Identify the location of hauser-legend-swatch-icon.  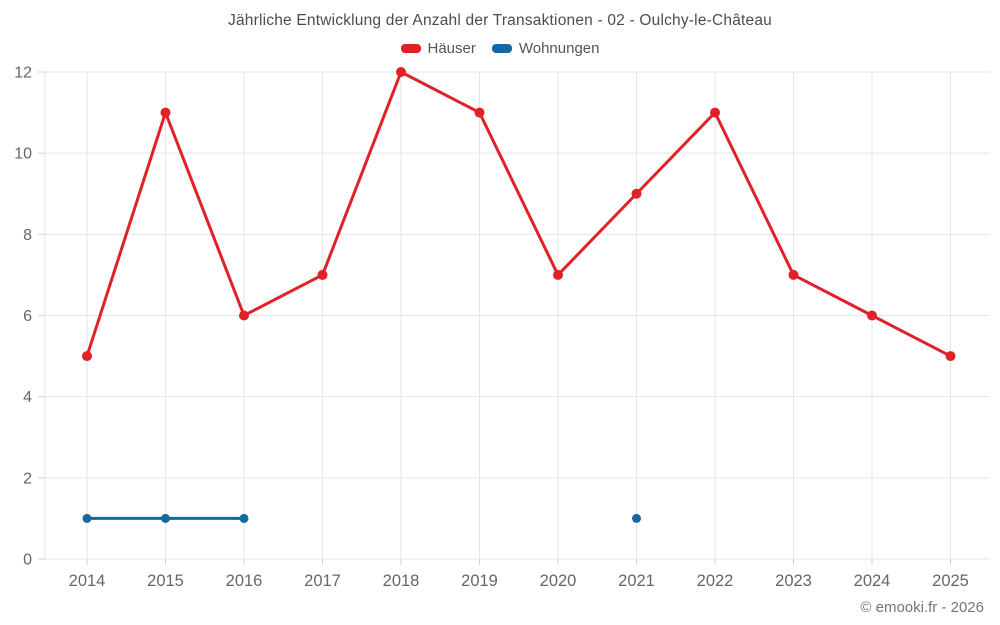
(410, 48).